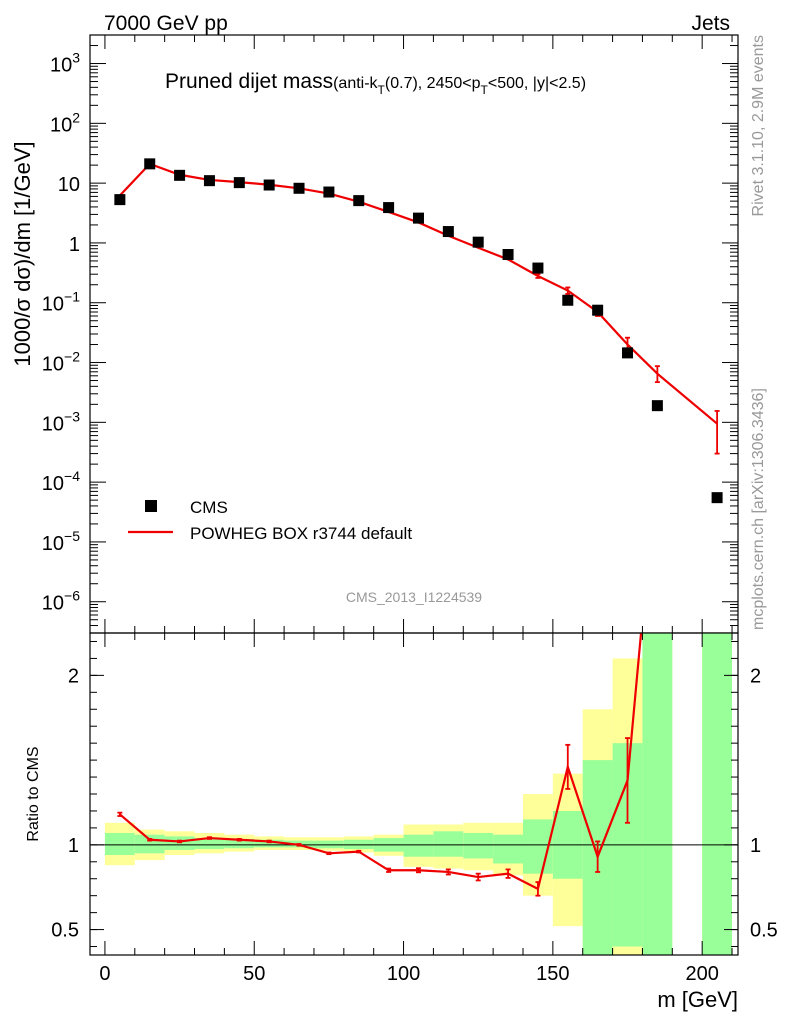  What do you see at coordinates (33, 793) in the screenshot?
I see `ratio-ylabel: Ratio to CMS` at bounding box center [33, 793].